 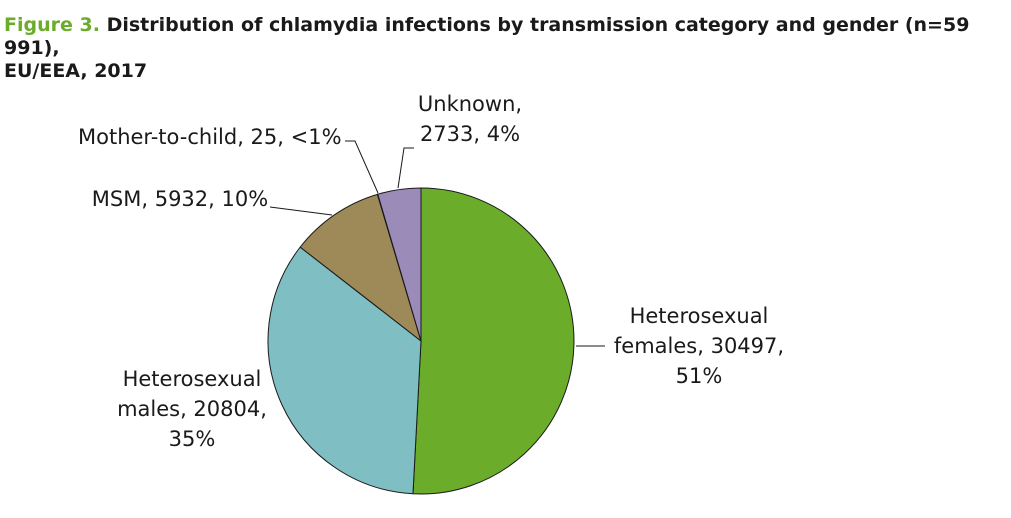 I want to click on slice-label-2: MSM, 5932, 10%, so click(x=180, y=199).